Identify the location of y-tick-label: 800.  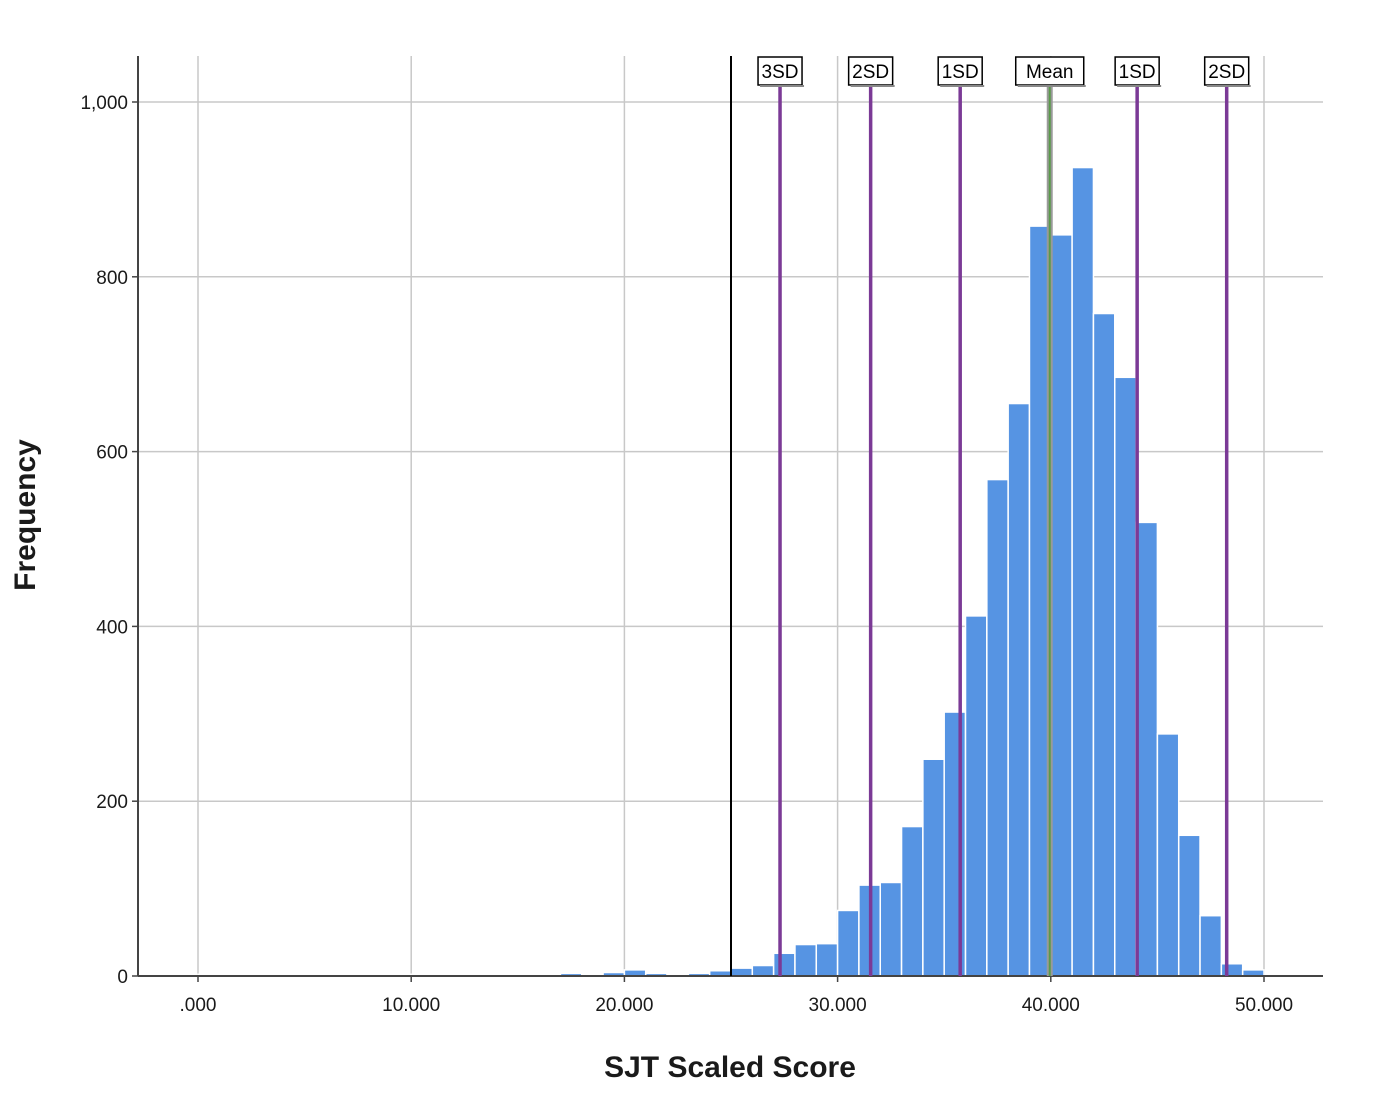
(112, 278).